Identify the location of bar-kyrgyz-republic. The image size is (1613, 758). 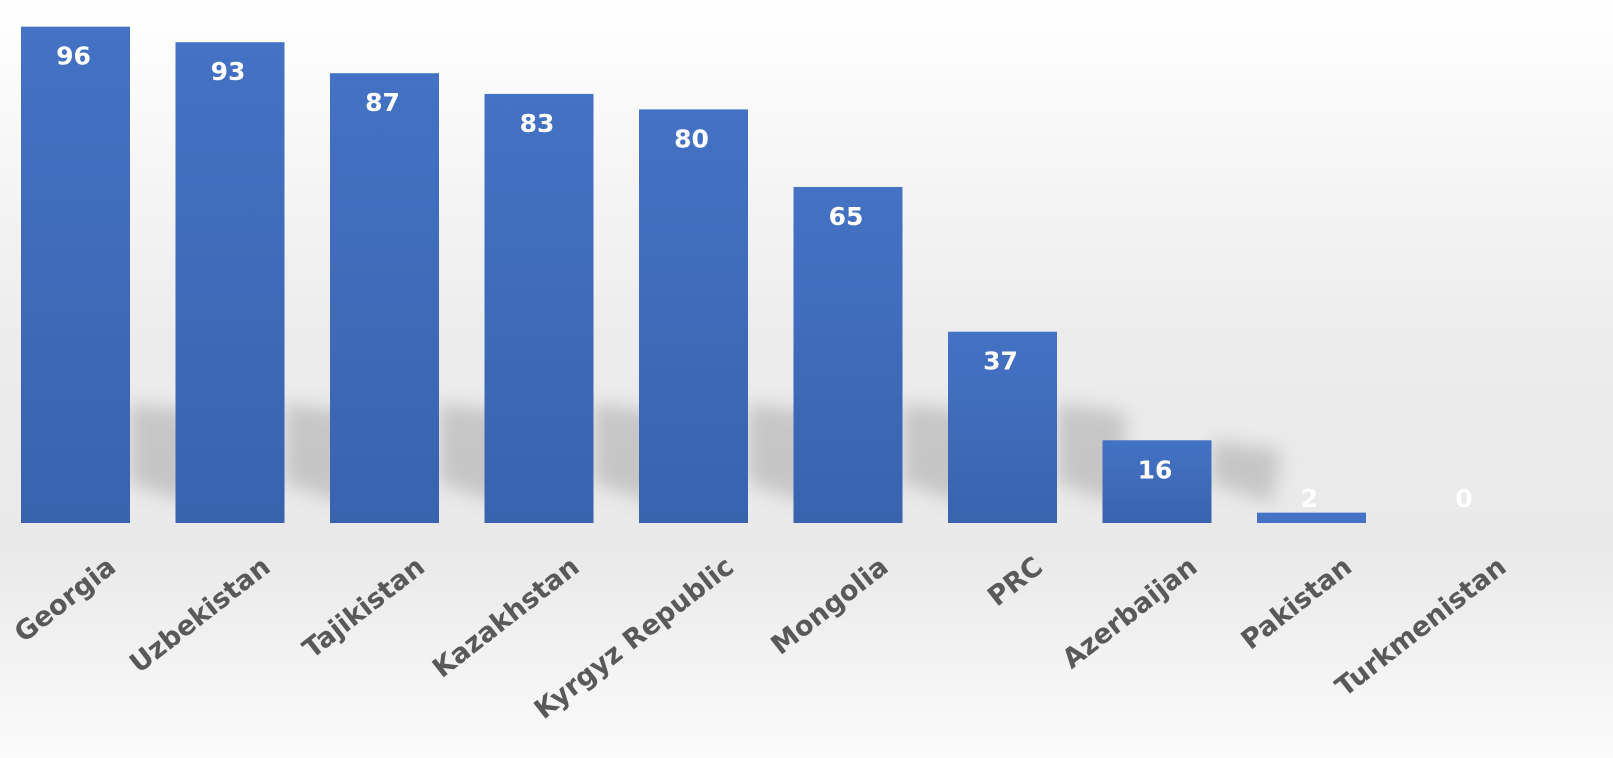
(693, 316).